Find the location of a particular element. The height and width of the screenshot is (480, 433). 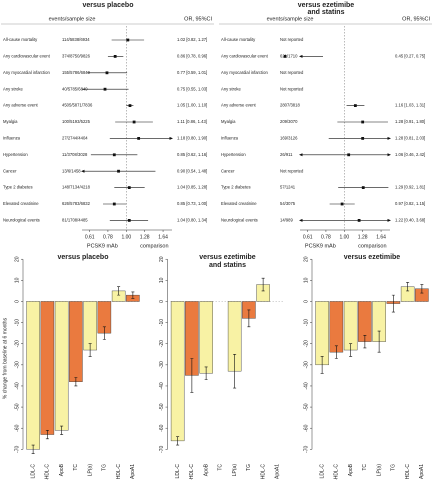

outcome-label: Myalgia is located at coordinates (228, 121).